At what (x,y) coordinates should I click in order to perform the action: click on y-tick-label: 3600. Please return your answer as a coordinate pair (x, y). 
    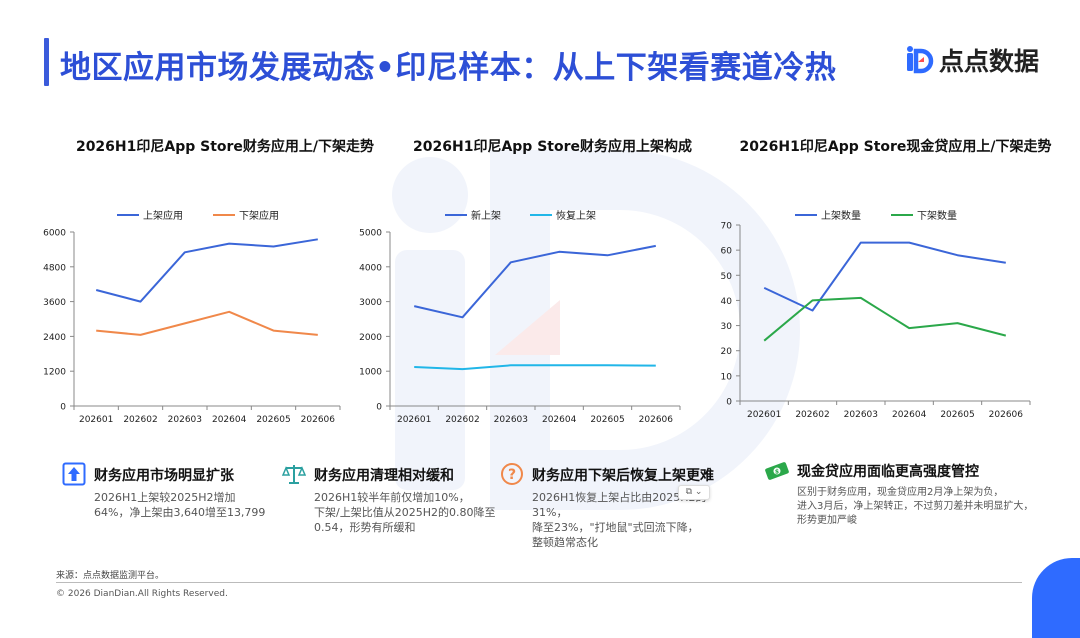
    Looking at the image, I should click on (54, 303).